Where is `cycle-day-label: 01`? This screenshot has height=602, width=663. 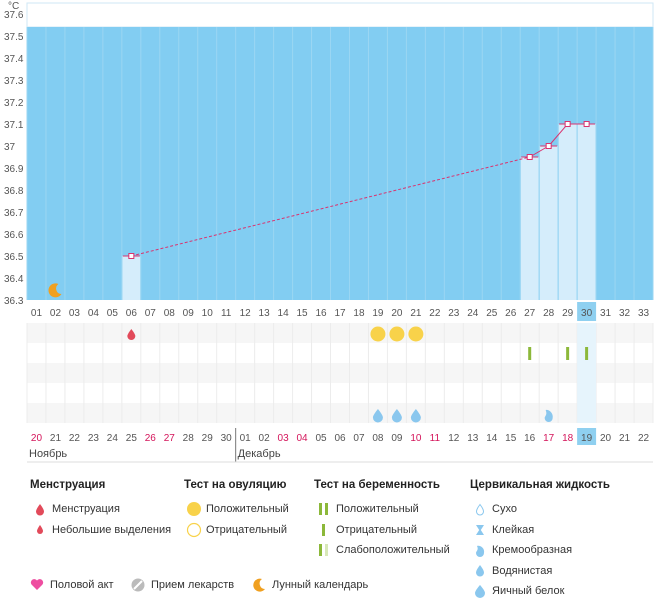
cycle-day-label: 01 is located at coordinates (37, 313).